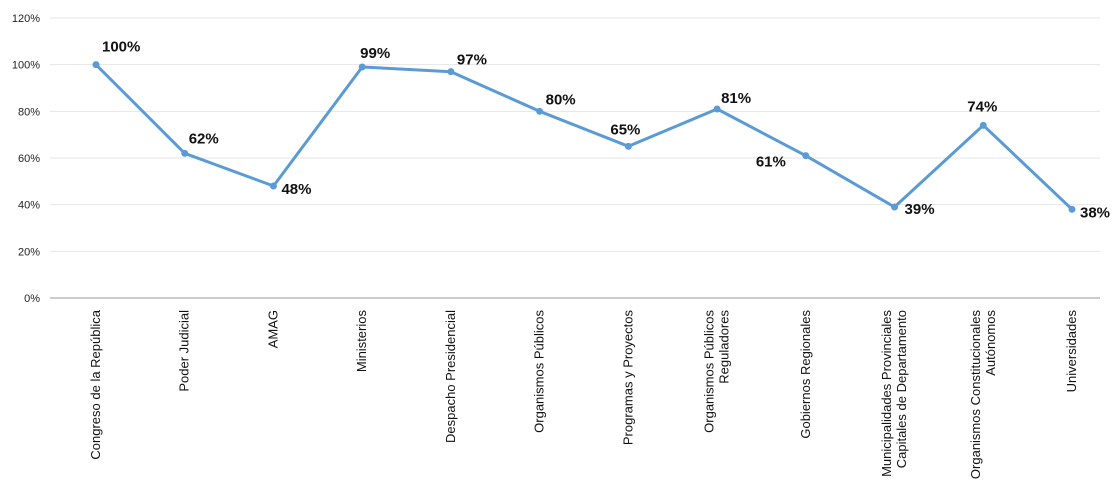 This screenshot has height=484, width=1117. Describe the element at coordinates (561, 99) in the screenshot. I see `data-label: 80%` at that location.